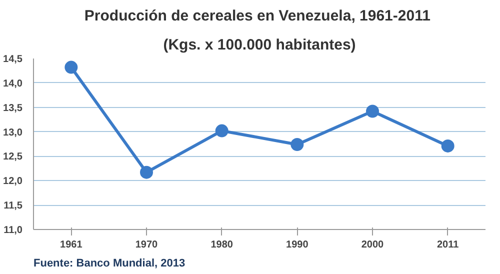 The width and height of the screenshot is (500, 274). I want to click on y-tick-label: 13,0, so click(13, 132).